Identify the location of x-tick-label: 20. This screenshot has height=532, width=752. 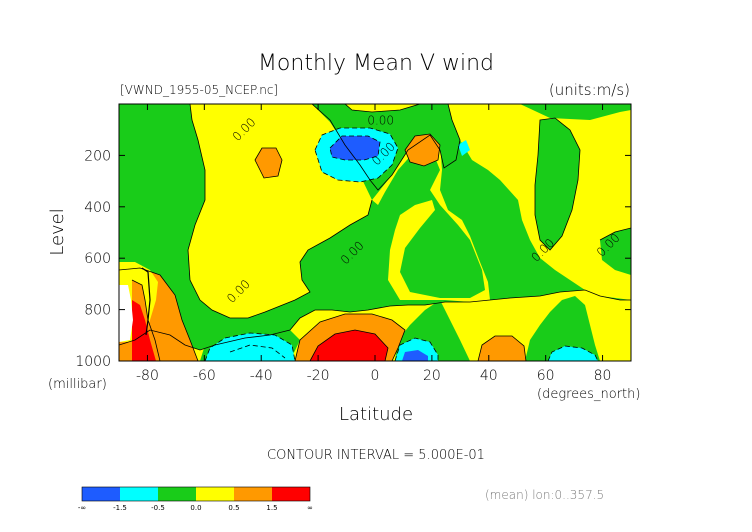
(432, 376).